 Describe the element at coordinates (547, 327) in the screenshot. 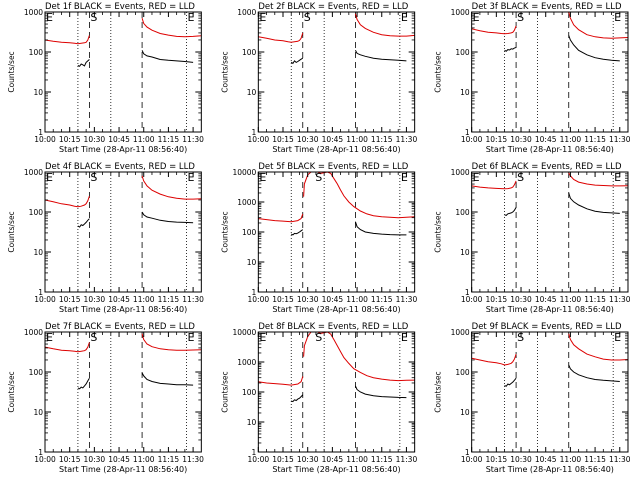

I see `panel-title: Det 9f BLACK = Events, RED = LLD` at that location.